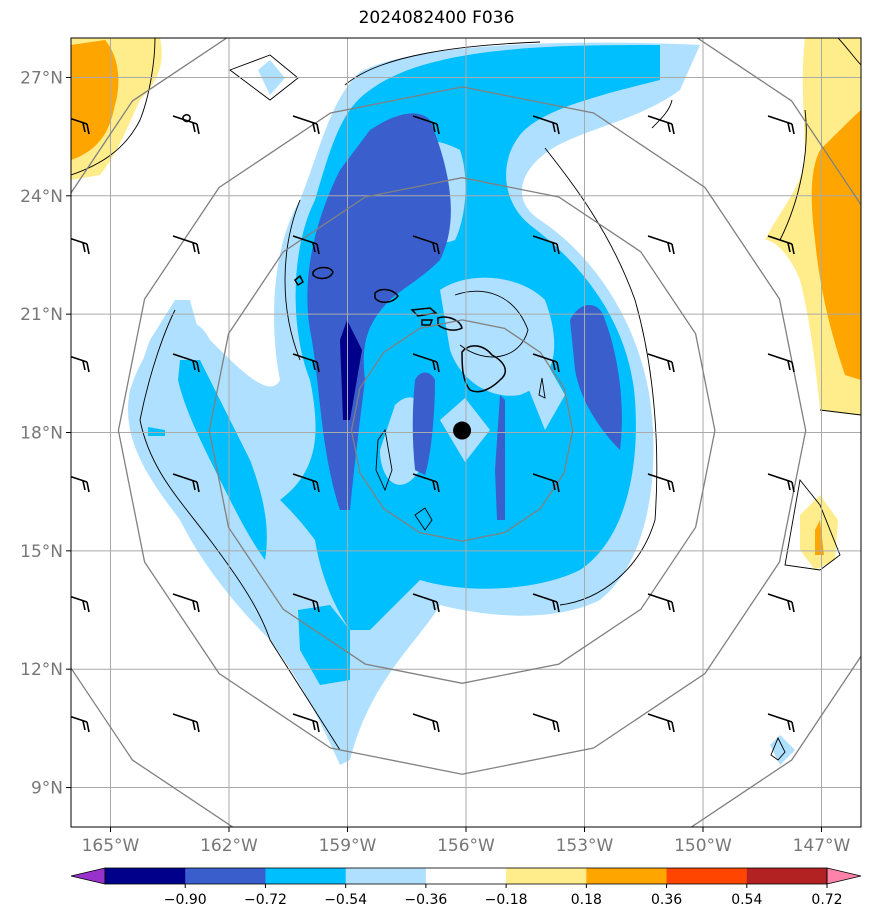  I want to click on range-ring, so click(462, 430).